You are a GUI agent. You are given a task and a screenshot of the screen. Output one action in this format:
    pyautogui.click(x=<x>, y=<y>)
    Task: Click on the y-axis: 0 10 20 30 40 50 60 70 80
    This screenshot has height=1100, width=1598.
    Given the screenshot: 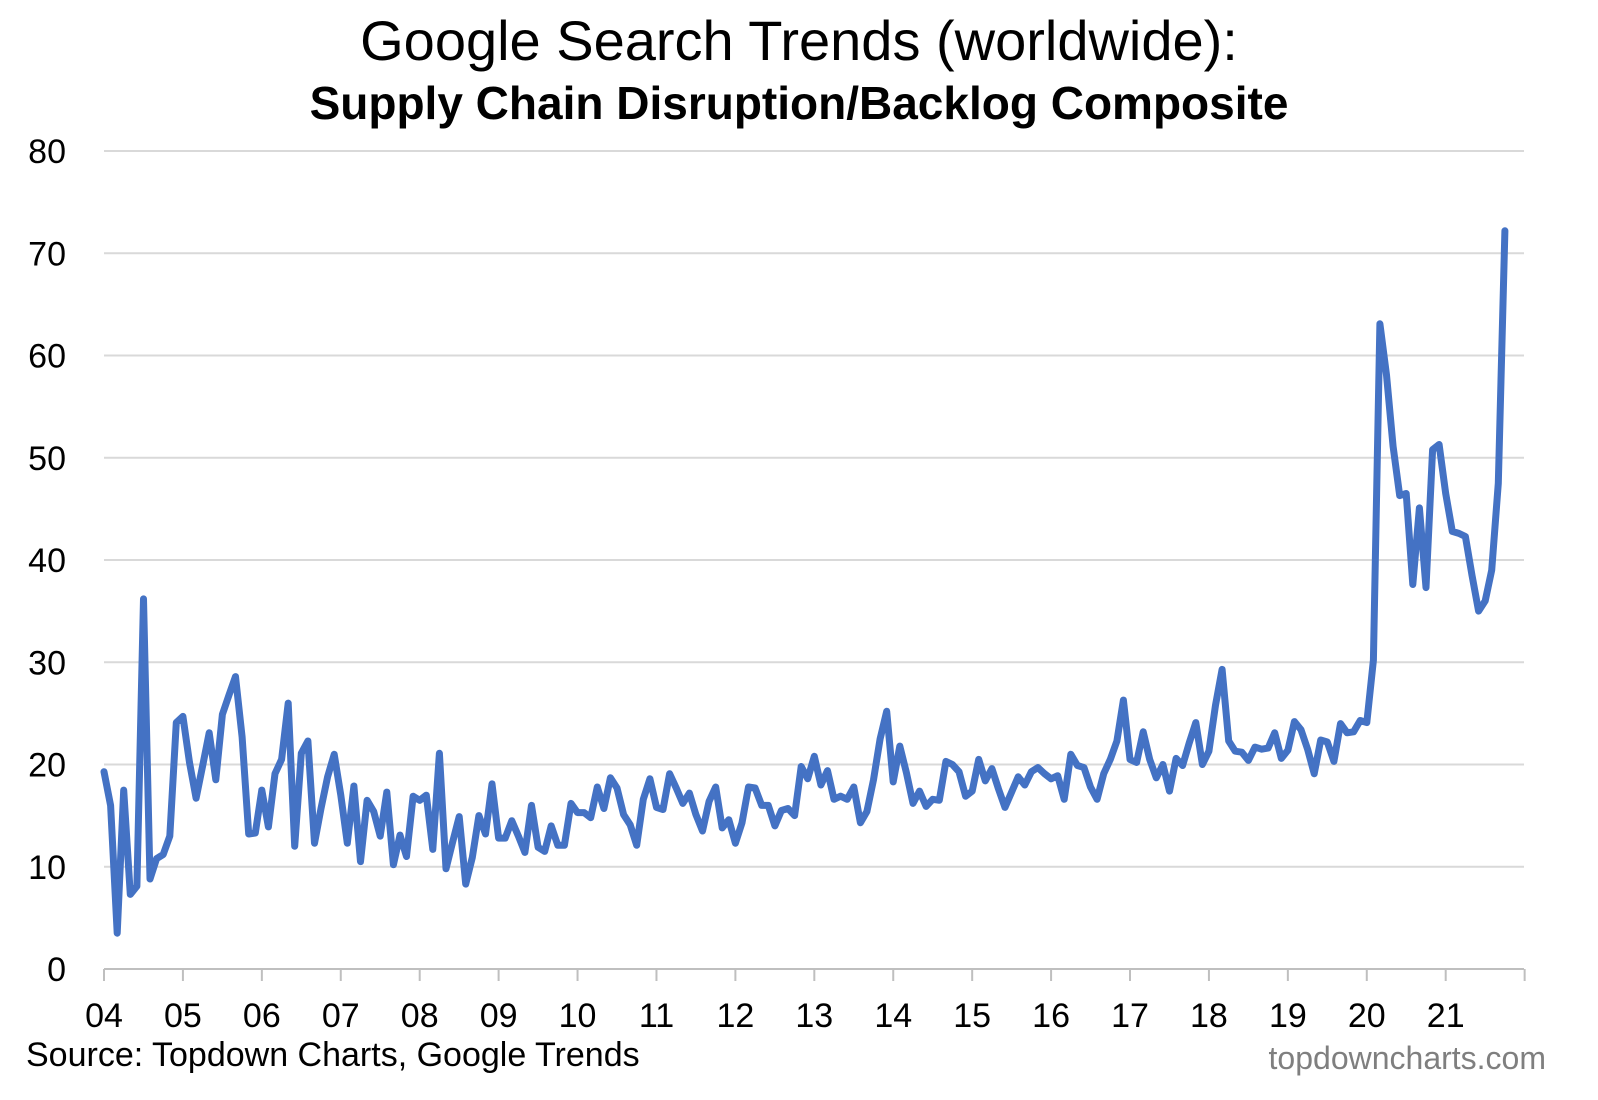 What is the action you would take?
    pyautogui.click(x=47, y=561)
    